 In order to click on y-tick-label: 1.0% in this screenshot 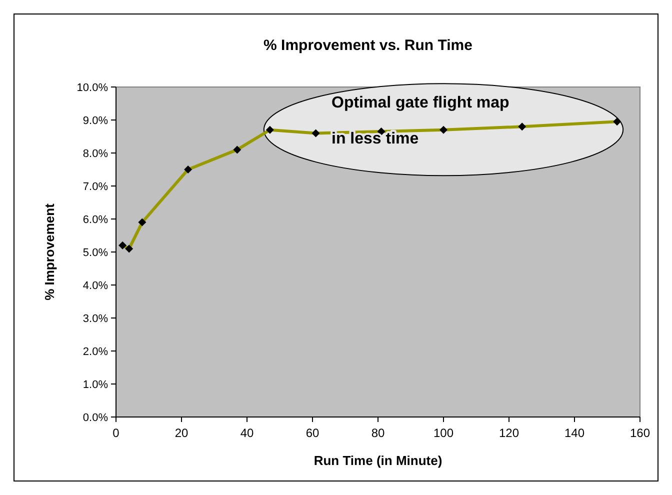, I will do `click(95, 384)`.